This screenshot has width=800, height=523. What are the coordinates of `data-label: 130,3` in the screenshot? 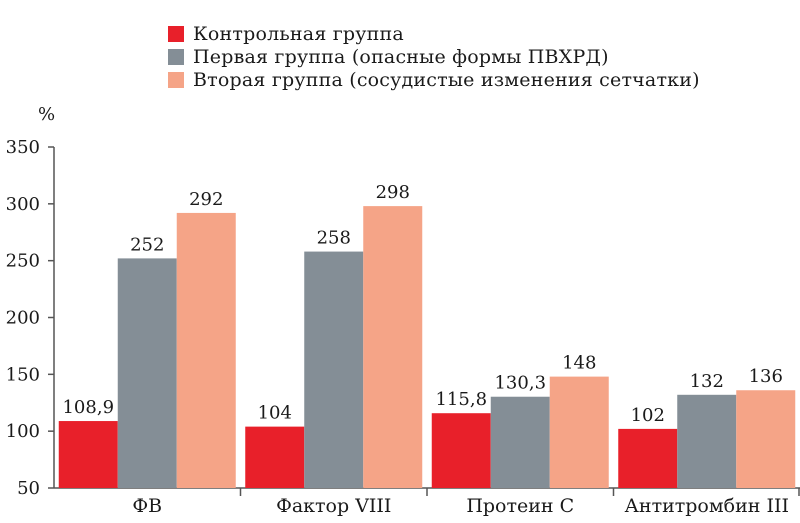 It's located at (520, 383).